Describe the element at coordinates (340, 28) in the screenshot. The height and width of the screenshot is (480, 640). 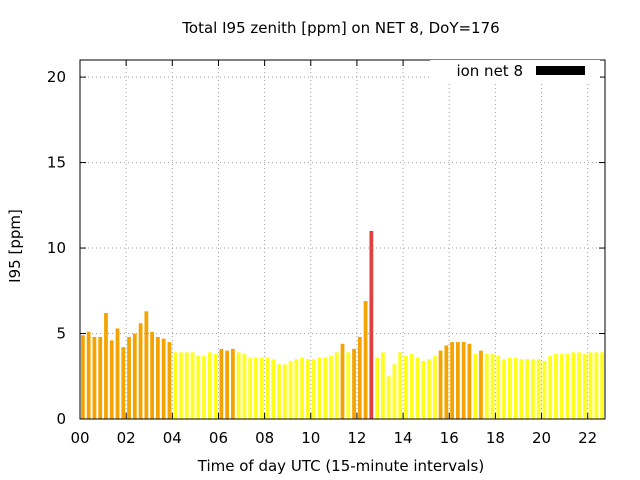
I see `chart-title: Total I95 zenith [ppm] on NET 8, DoY=176` at that location.